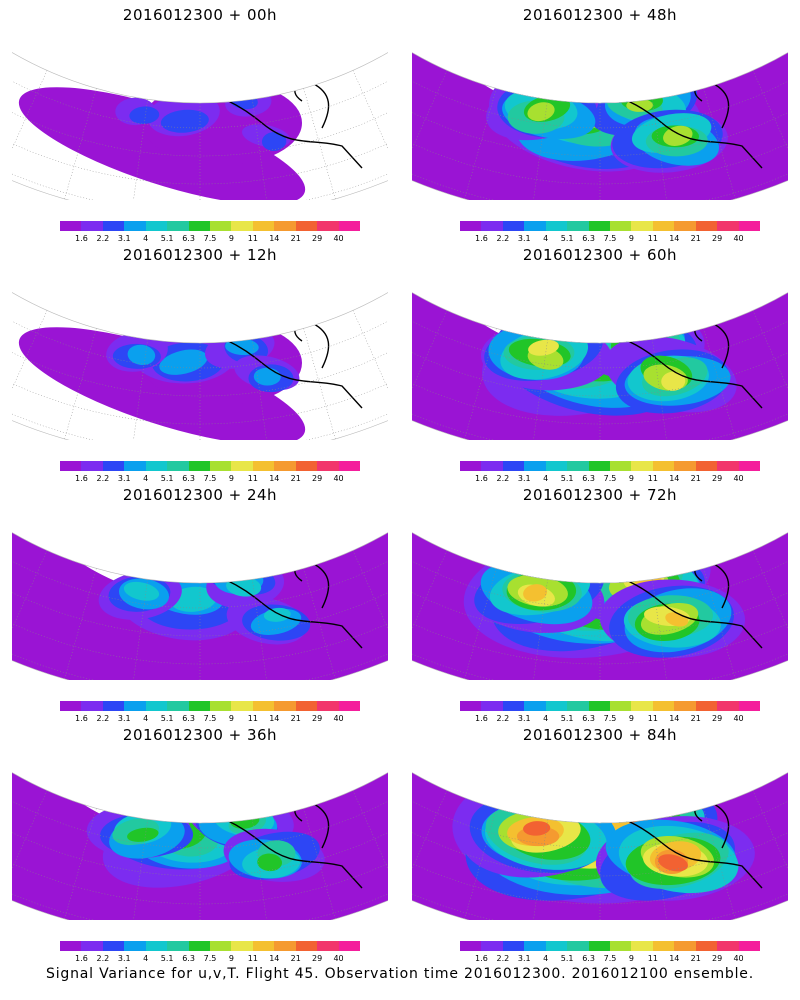 Image resolution: width=800 pixels, height=1000 pixels. I want to click on colorbar-label: 21, so click(295, 478).